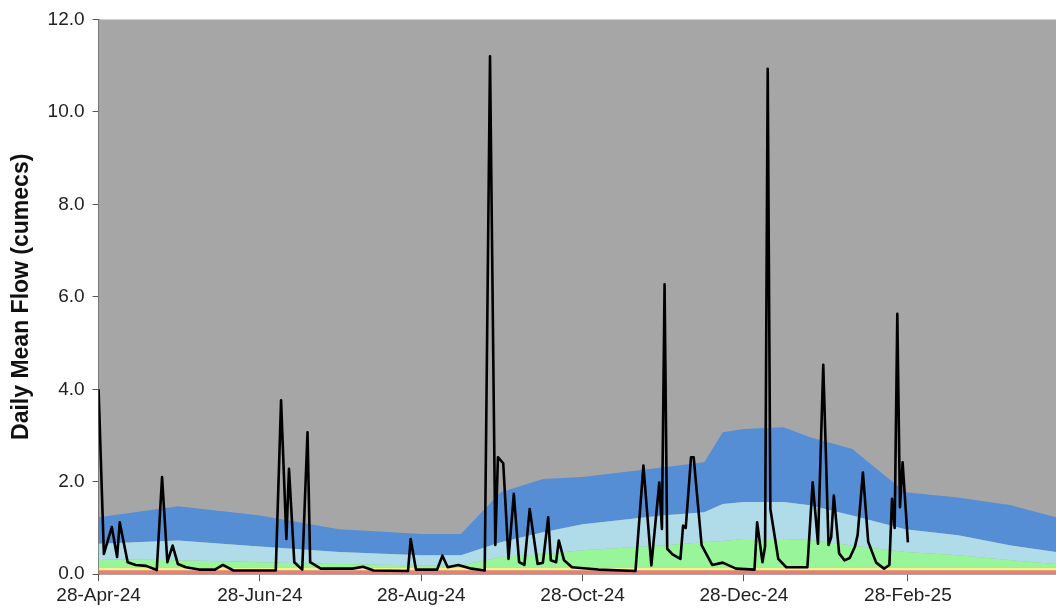 This screenshot has width=1056, height=614. Describe the element at coordinates (99, 594) in the screenshot. I see `x-tick-label: 28-Apr-24` at that location.